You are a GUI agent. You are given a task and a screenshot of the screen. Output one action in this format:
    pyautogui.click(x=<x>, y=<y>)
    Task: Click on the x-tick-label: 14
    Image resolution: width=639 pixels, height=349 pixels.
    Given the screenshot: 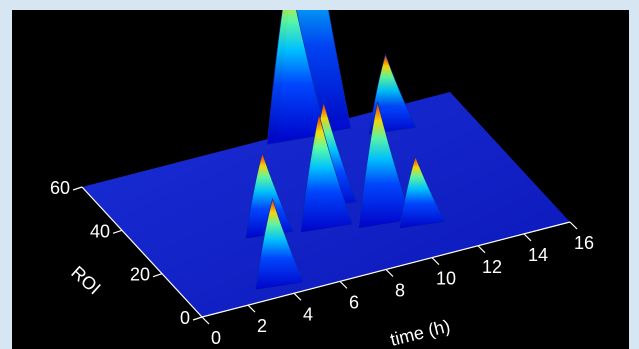 What is the action you would take?
    pyautogui.click(x=538, y=255)
    